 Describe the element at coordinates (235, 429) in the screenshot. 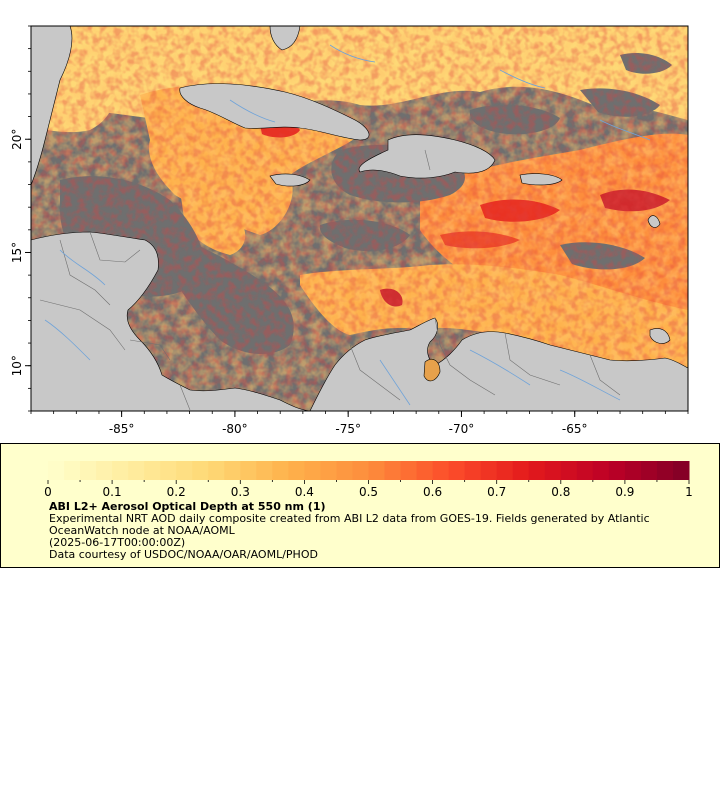

I see `lon-tick-label: -80°` at that location.